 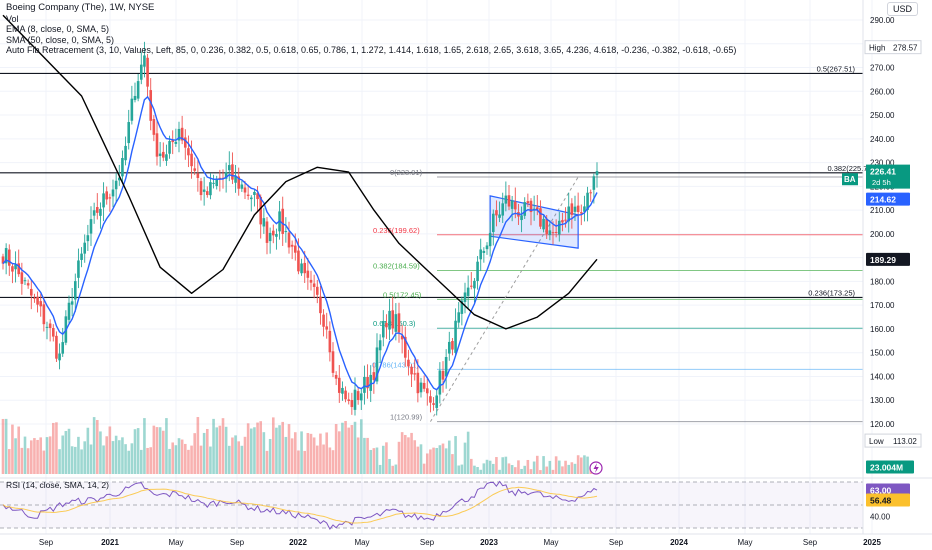 I want to click on currency-button: USD, so click(x=902, y=9).